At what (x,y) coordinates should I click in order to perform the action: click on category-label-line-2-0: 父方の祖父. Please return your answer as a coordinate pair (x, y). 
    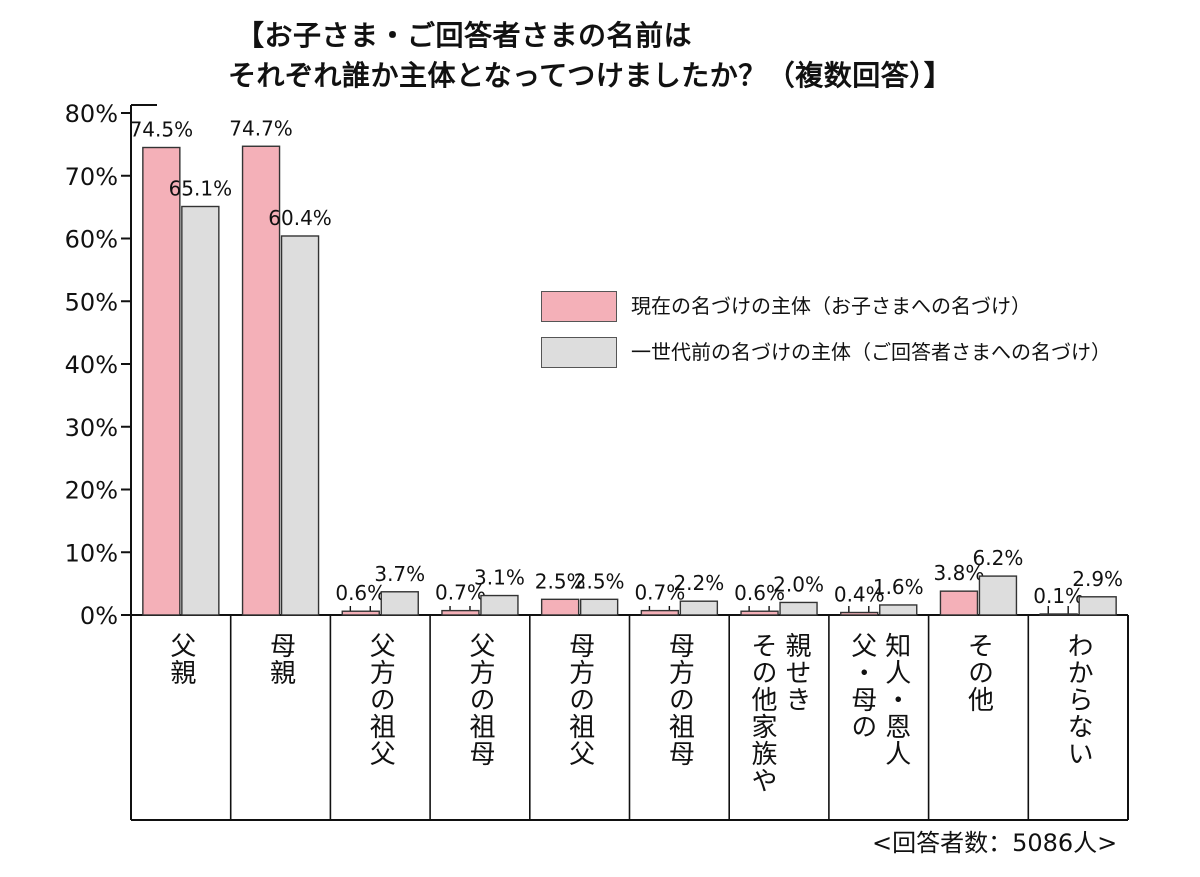
    Looking at the image, I should click on (380, 699).